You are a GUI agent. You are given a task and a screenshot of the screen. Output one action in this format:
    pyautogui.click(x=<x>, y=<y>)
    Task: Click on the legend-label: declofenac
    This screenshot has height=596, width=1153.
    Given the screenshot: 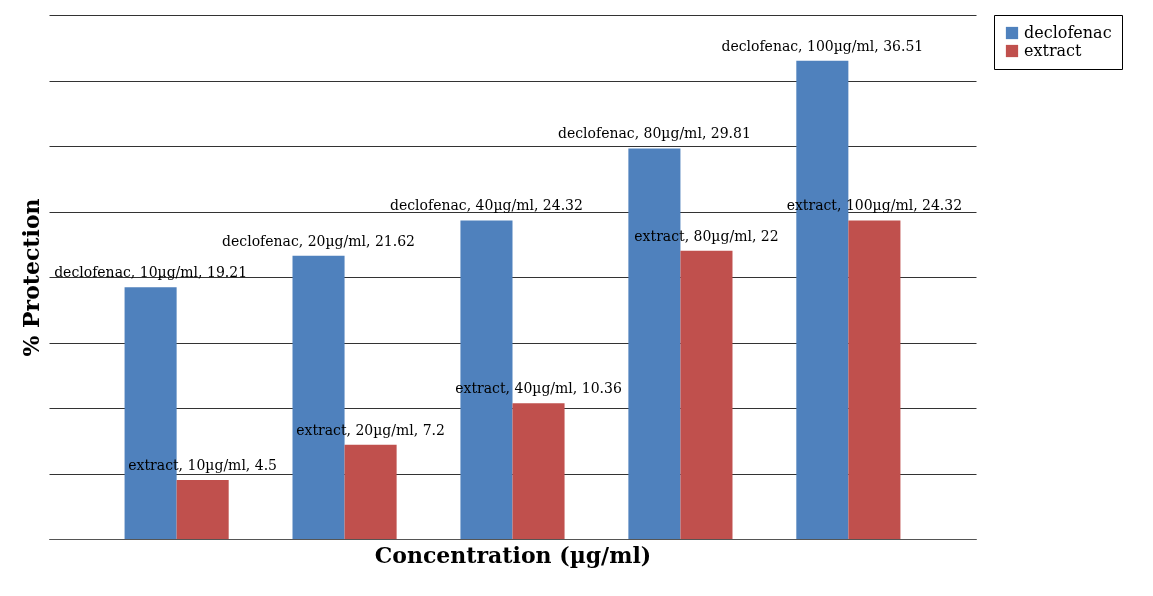 What is the action you would take?
    pyautogui.click(x=1068, y=32)
    